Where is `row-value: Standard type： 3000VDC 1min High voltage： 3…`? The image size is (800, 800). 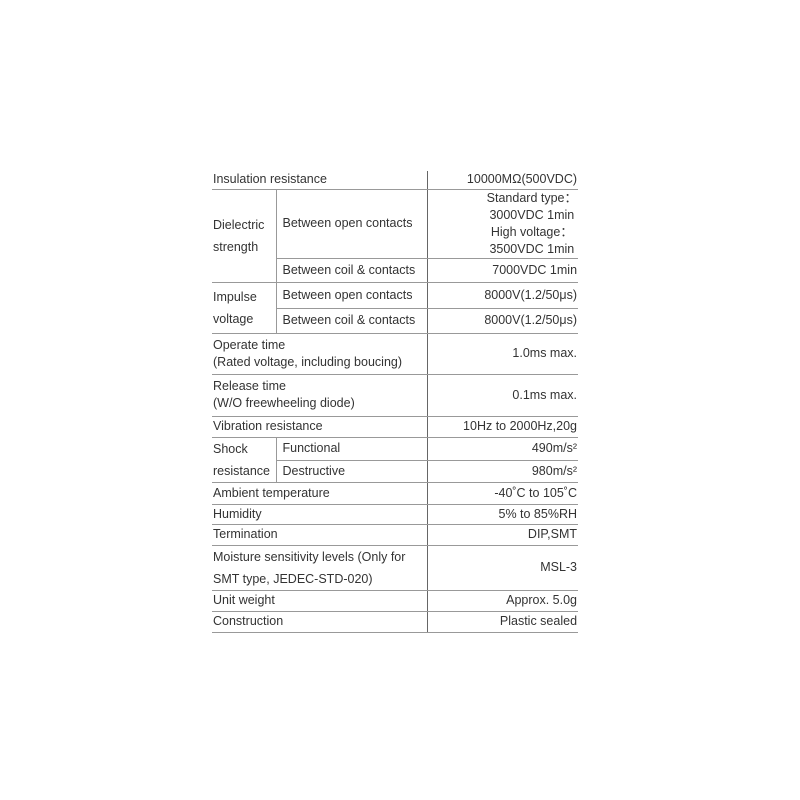 row-value: Standard type： 3000VDC 1min High voltage： 3… is located at coordinates (502, 224).